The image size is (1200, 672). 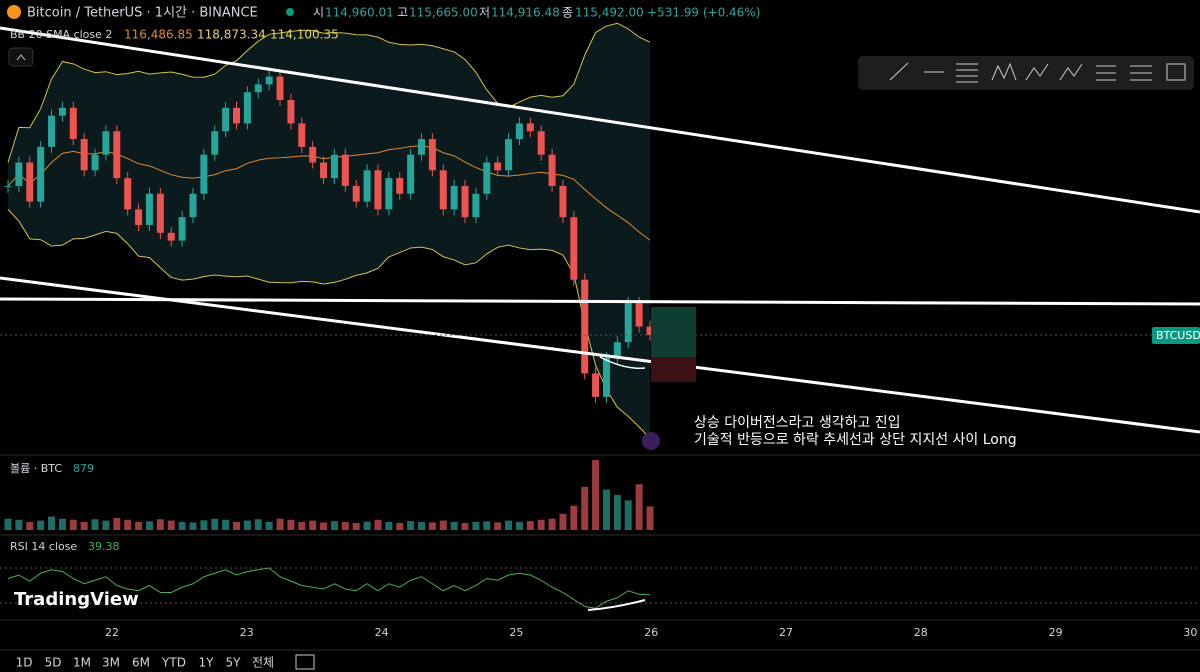 I want to click on range-buttons: 1D 5D 1M 3M 6M YTD 1Y 5Y 전체, so click(x=145, y=663).